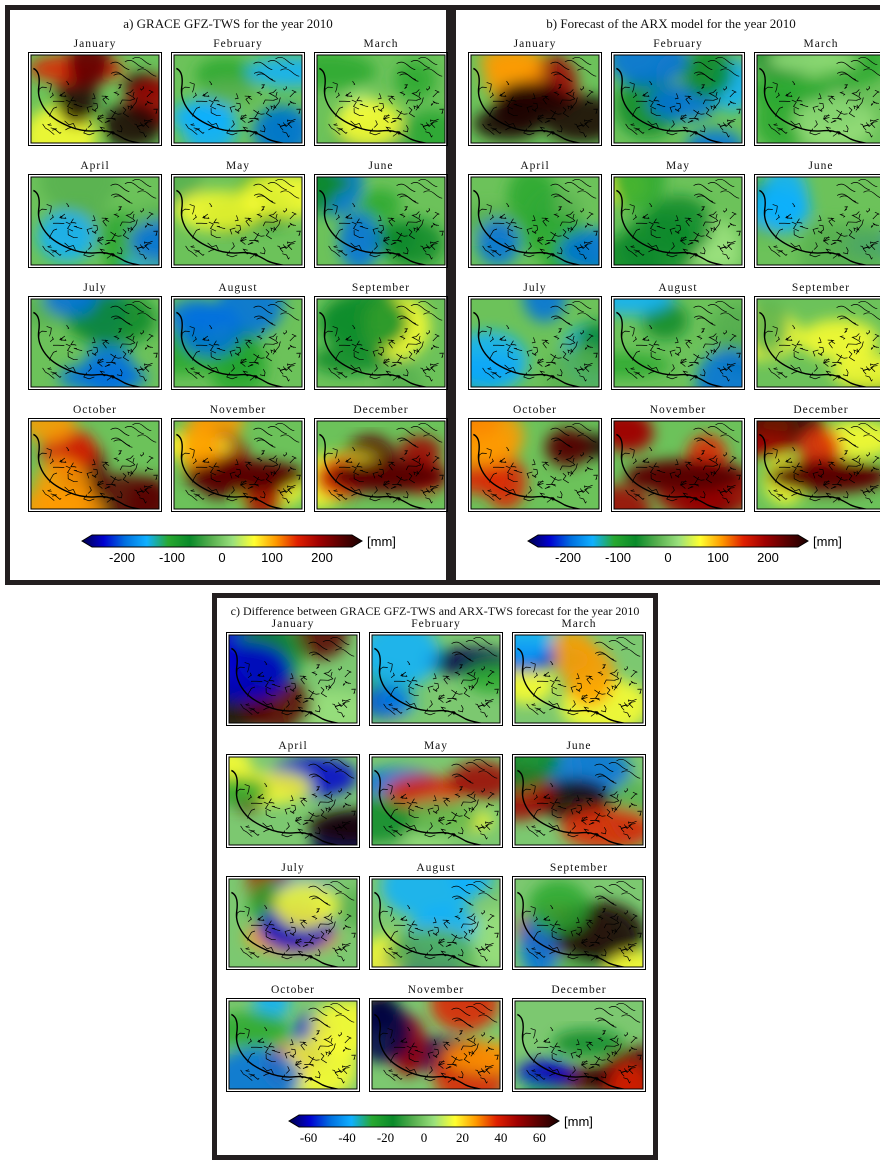  I want to click on colorbar-tick-label: -60, so click(308, 1137).